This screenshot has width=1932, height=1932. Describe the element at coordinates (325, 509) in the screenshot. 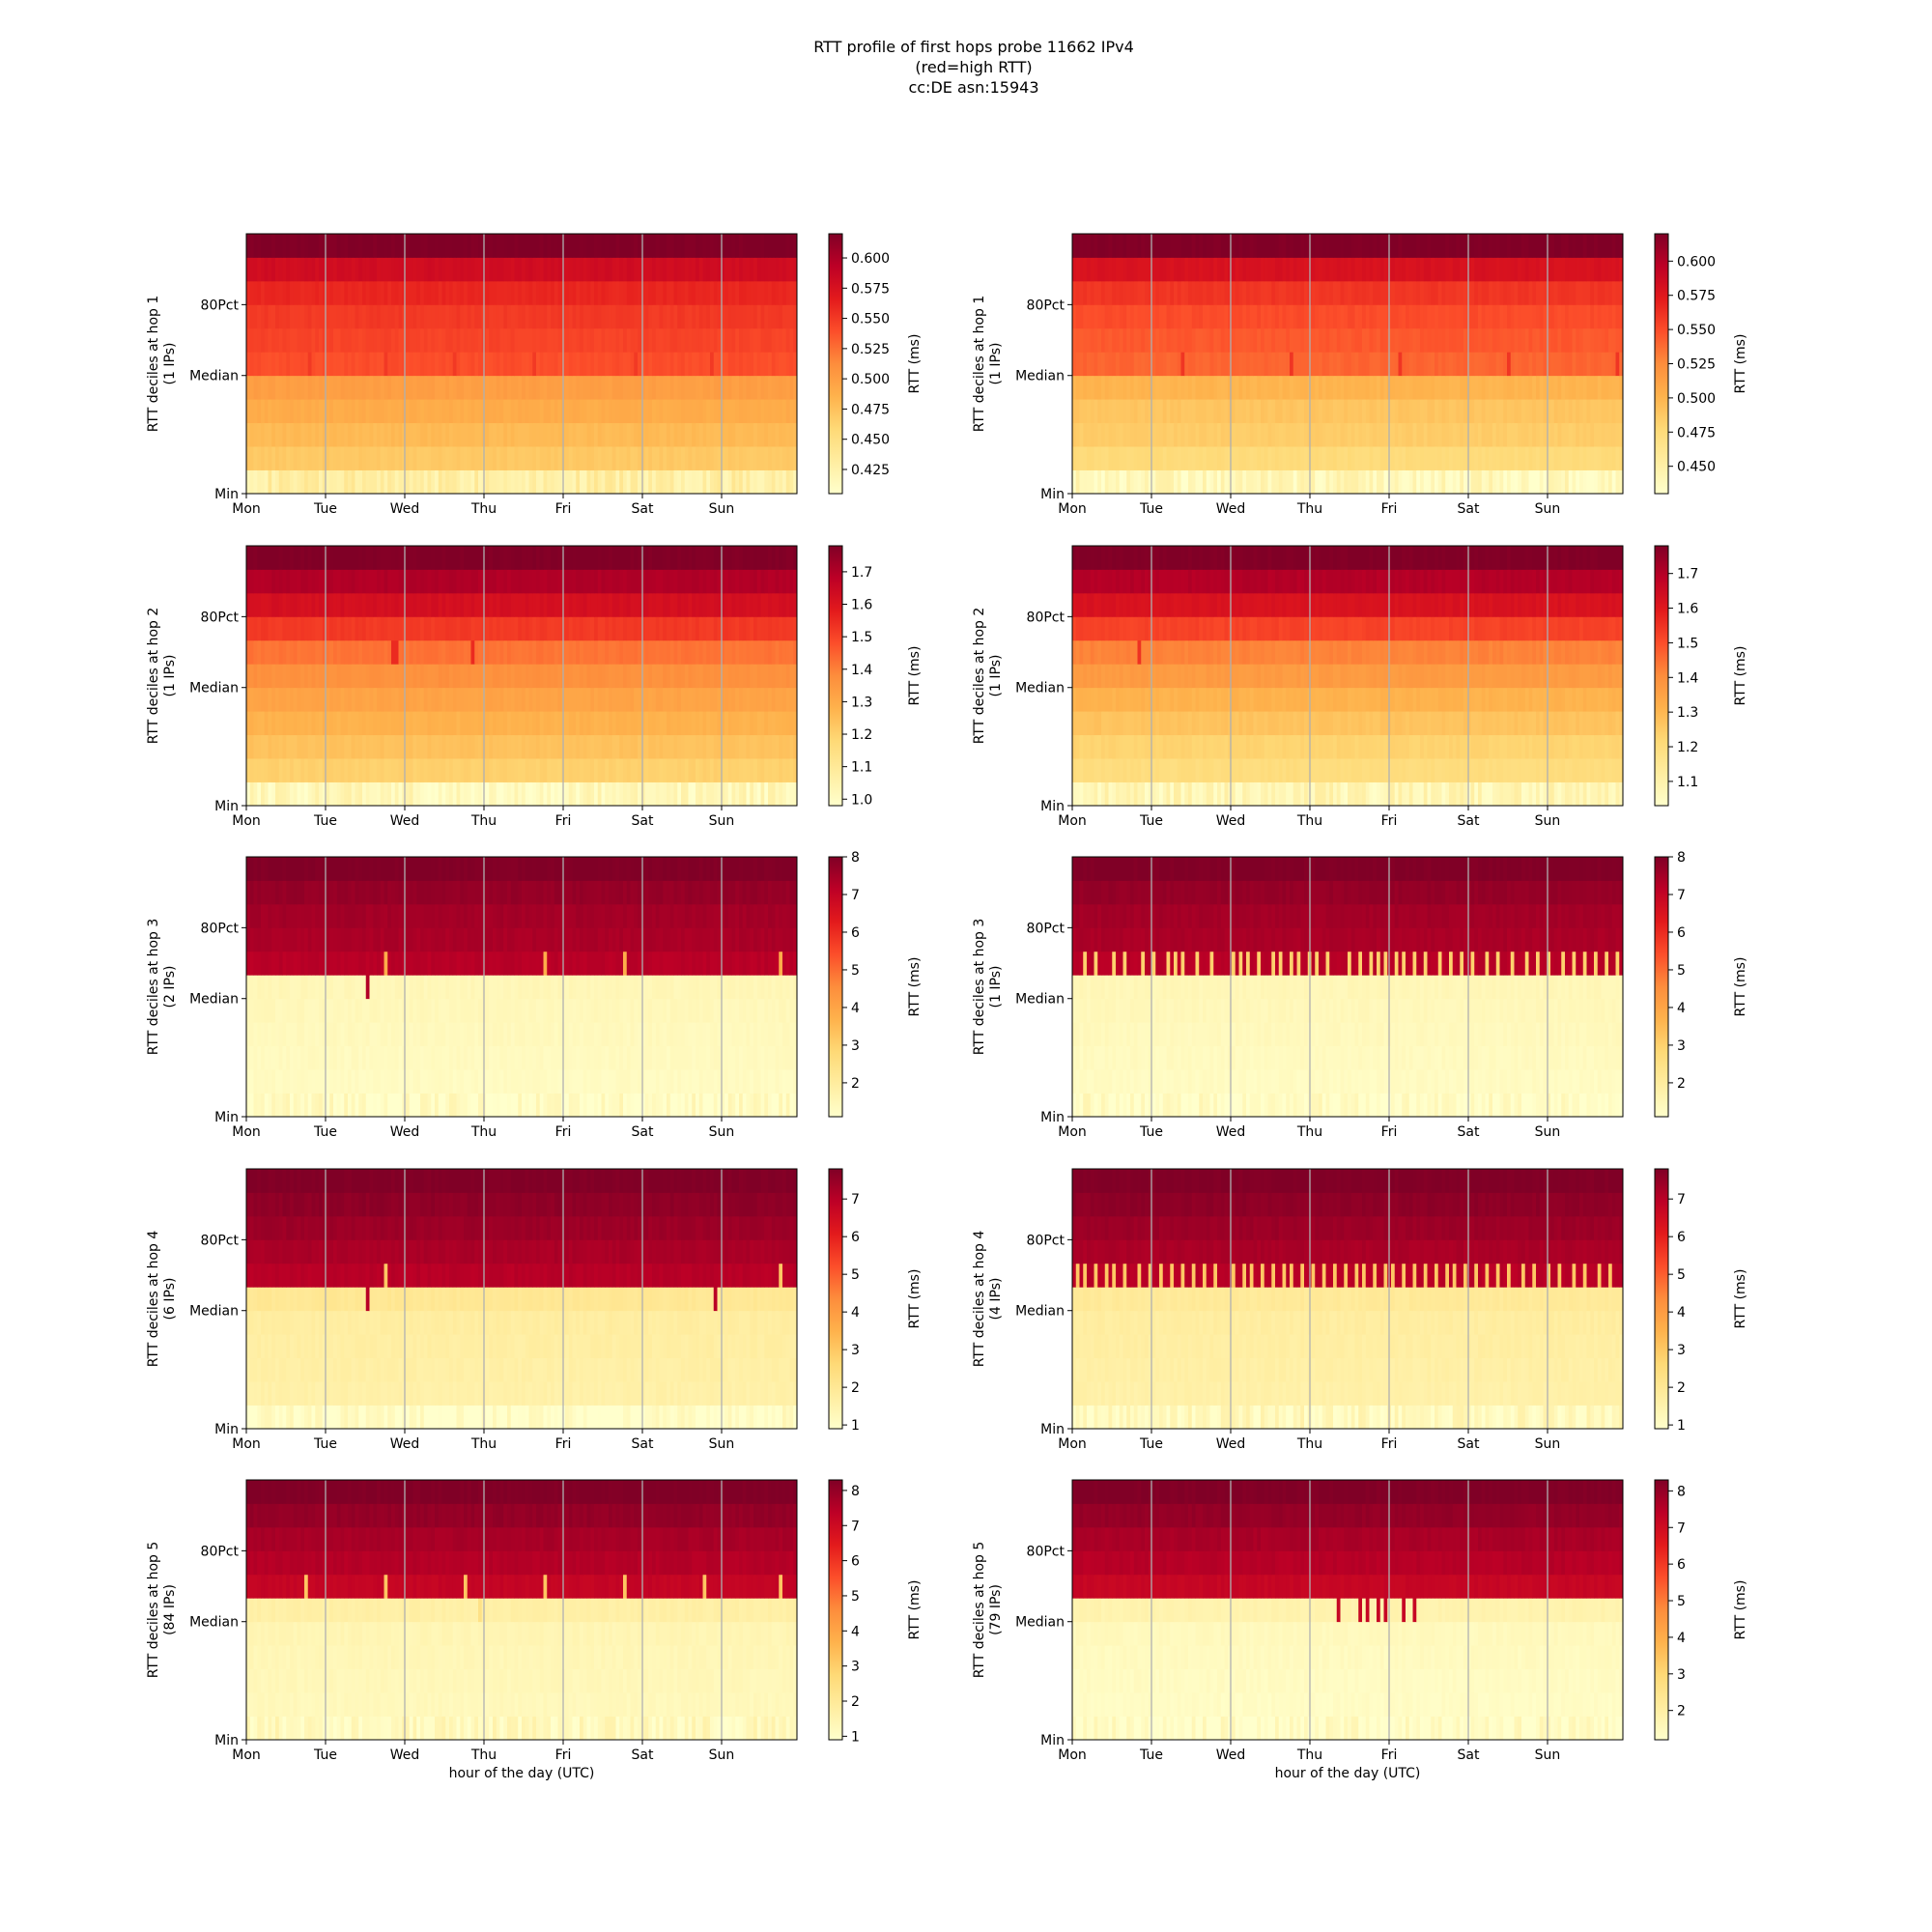

I see `x-tick-label-tue: Tue` at that location.